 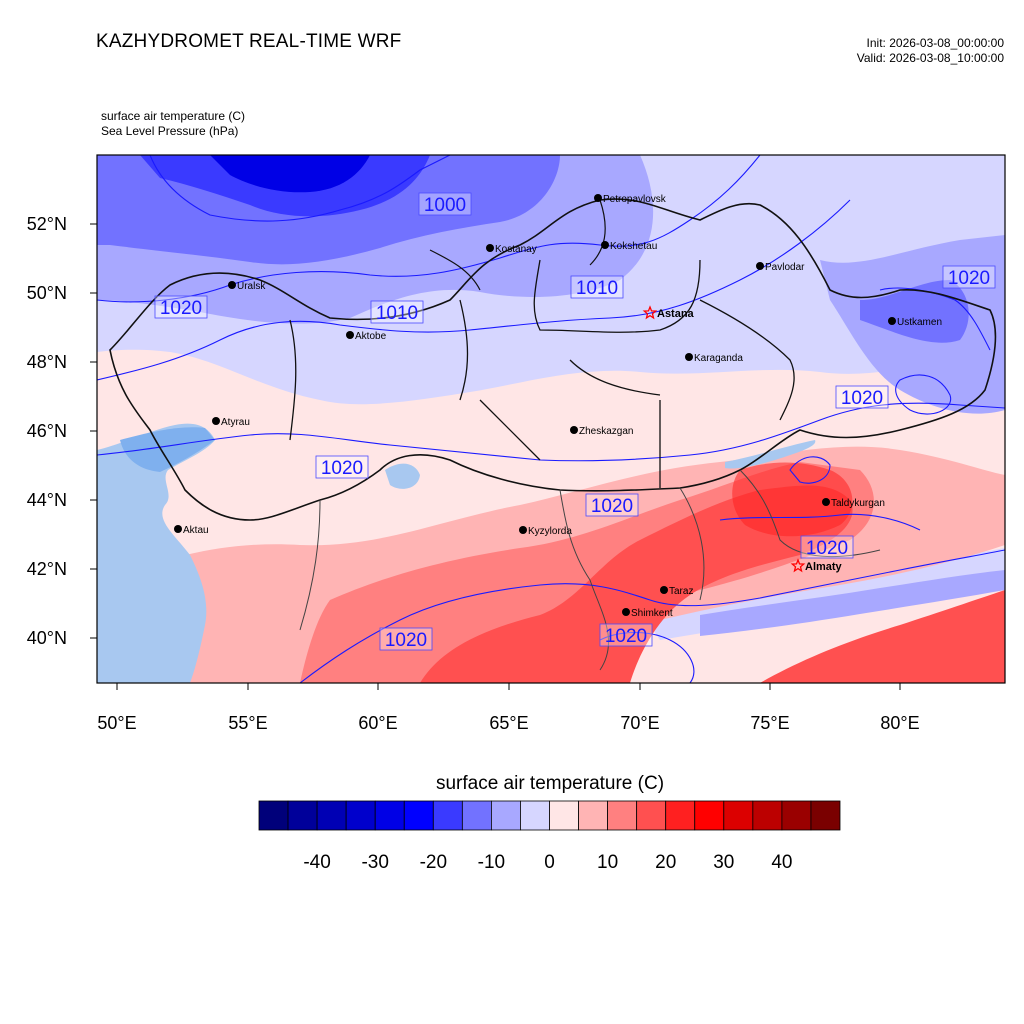 I want to click on city-label: Karaganda, so click(x=718, y=358).